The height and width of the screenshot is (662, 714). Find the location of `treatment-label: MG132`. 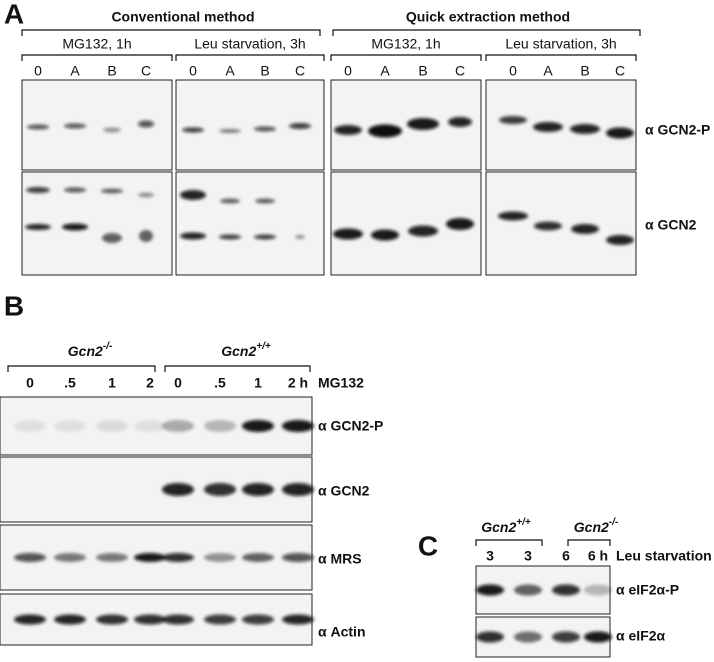

treatment-label: MG132 is located at coordinates (341, 383).